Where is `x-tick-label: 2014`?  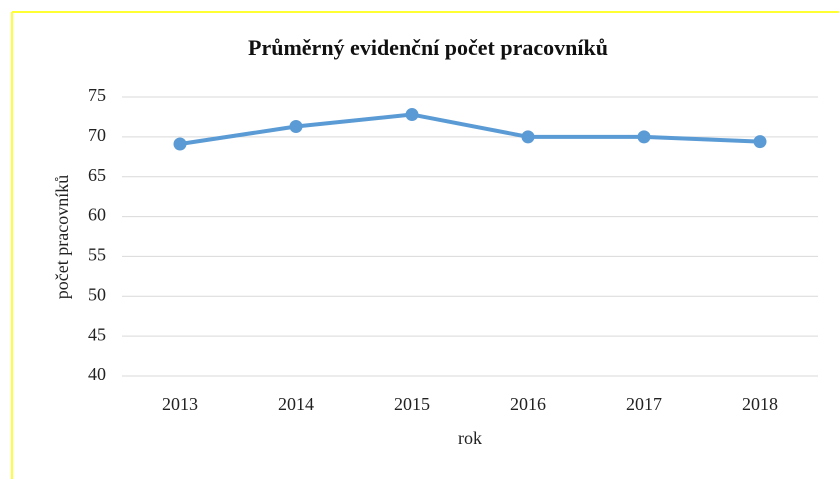 x-tick-label: 2014 is located at coordinates (296, 404).